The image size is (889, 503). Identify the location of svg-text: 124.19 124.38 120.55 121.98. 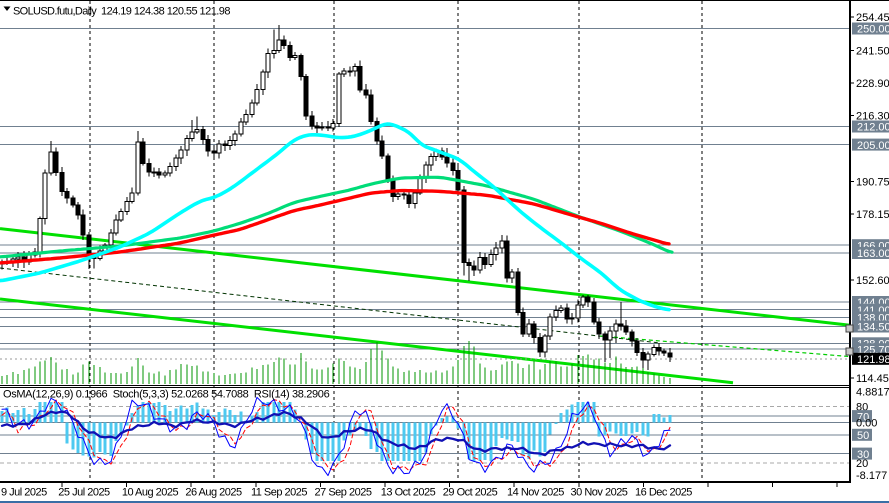
(165, 12).